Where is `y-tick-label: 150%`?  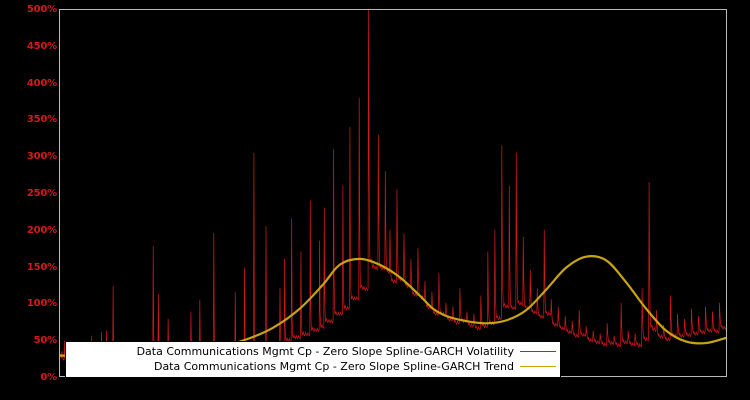
y-tick-label: 150% is located at coordinates (41, 267).